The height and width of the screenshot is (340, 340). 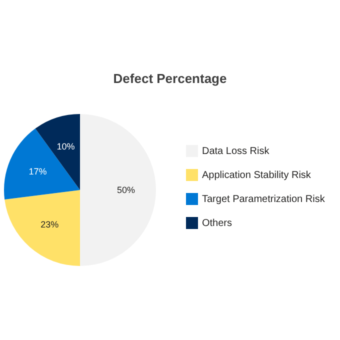 I want to click on legend-label: Application Stability Risk, so click(x=257, y=175).